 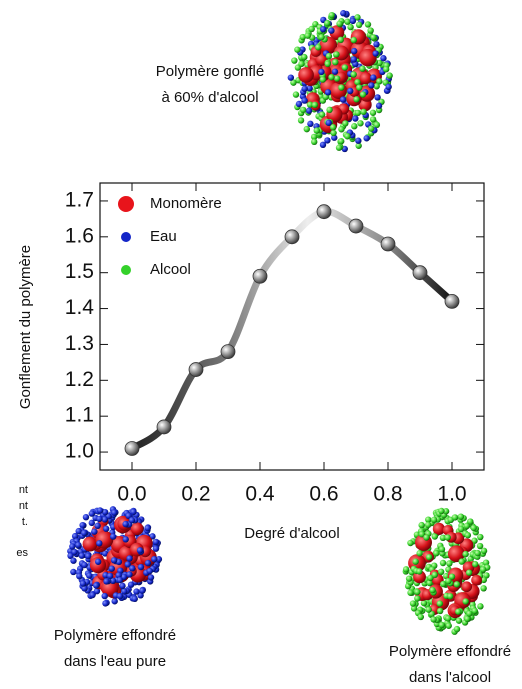 I want to click on x-tick-label: 0.6, so click(x=323, y=494).